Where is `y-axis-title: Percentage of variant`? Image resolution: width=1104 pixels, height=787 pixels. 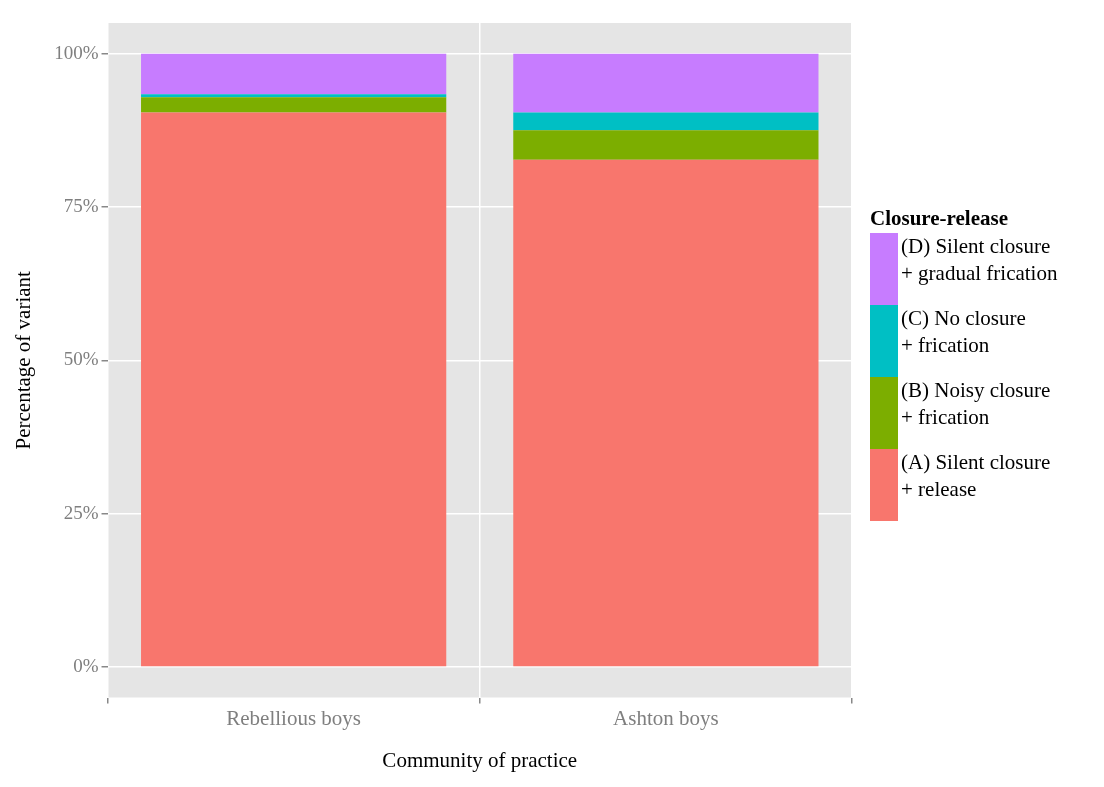
y-axis-title: Percentage of variant is located at coordinates (23, 360).